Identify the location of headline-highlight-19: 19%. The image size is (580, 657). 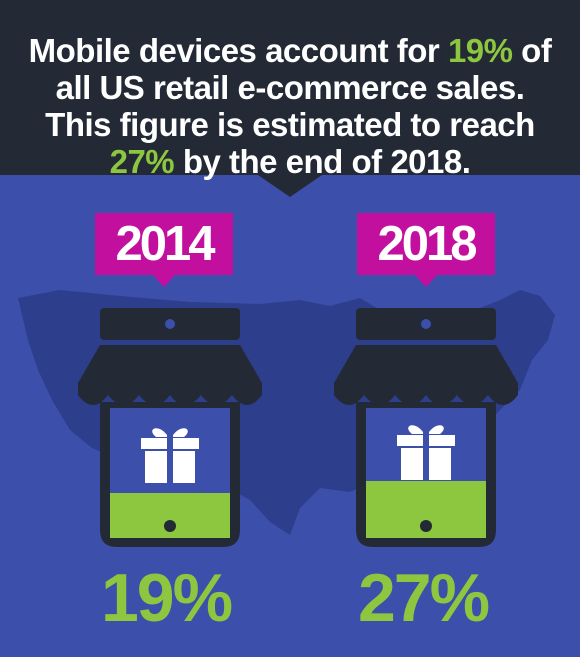
(480, 50).